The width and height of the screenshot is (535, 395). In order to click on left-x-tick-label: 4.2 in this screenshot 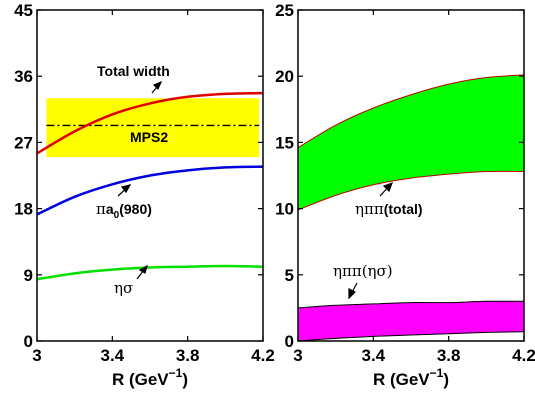, I will do `click(263, 355)`.